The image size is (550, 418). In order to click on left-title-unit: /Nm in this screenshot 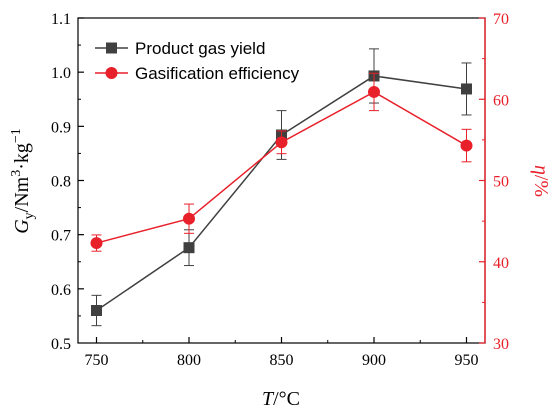, I will do `click(22, 194)`.